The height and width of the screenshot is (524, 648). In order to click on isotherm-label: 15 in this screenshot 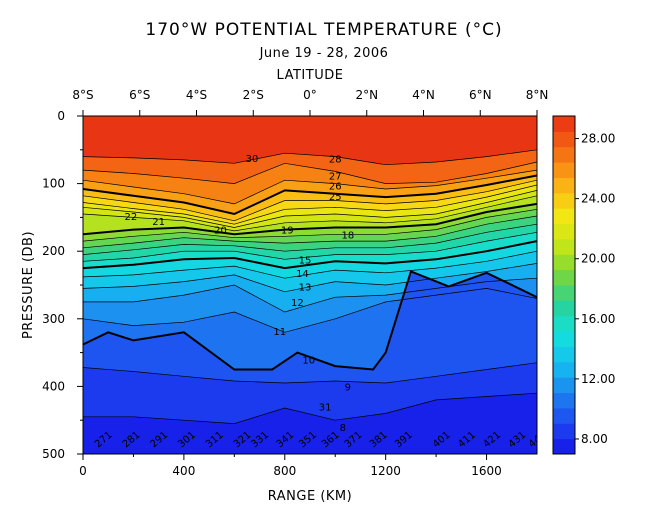, I will do `click(305, 260)`.